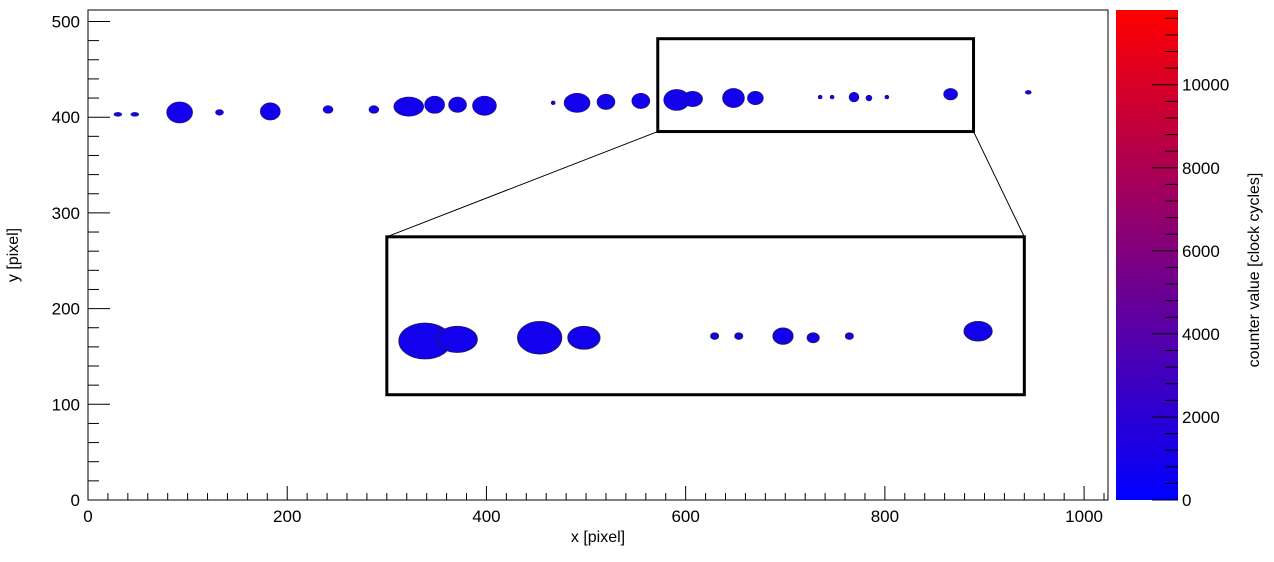 This screenshot has width=1274, height=562. What do you see at coordinates (685, 516) in the screenshot?
I see `x-tick-label: 600` at bounding box center [685, 516].